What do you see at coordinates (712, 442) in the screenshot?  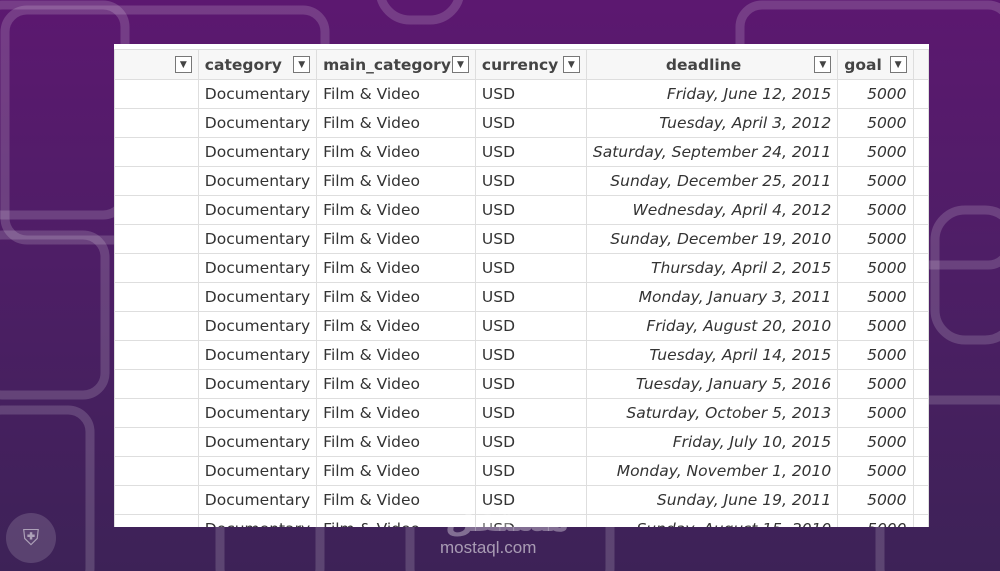 I see `cell-deadline: Friday, July 10, 2015` at bounding box center [712, 442].